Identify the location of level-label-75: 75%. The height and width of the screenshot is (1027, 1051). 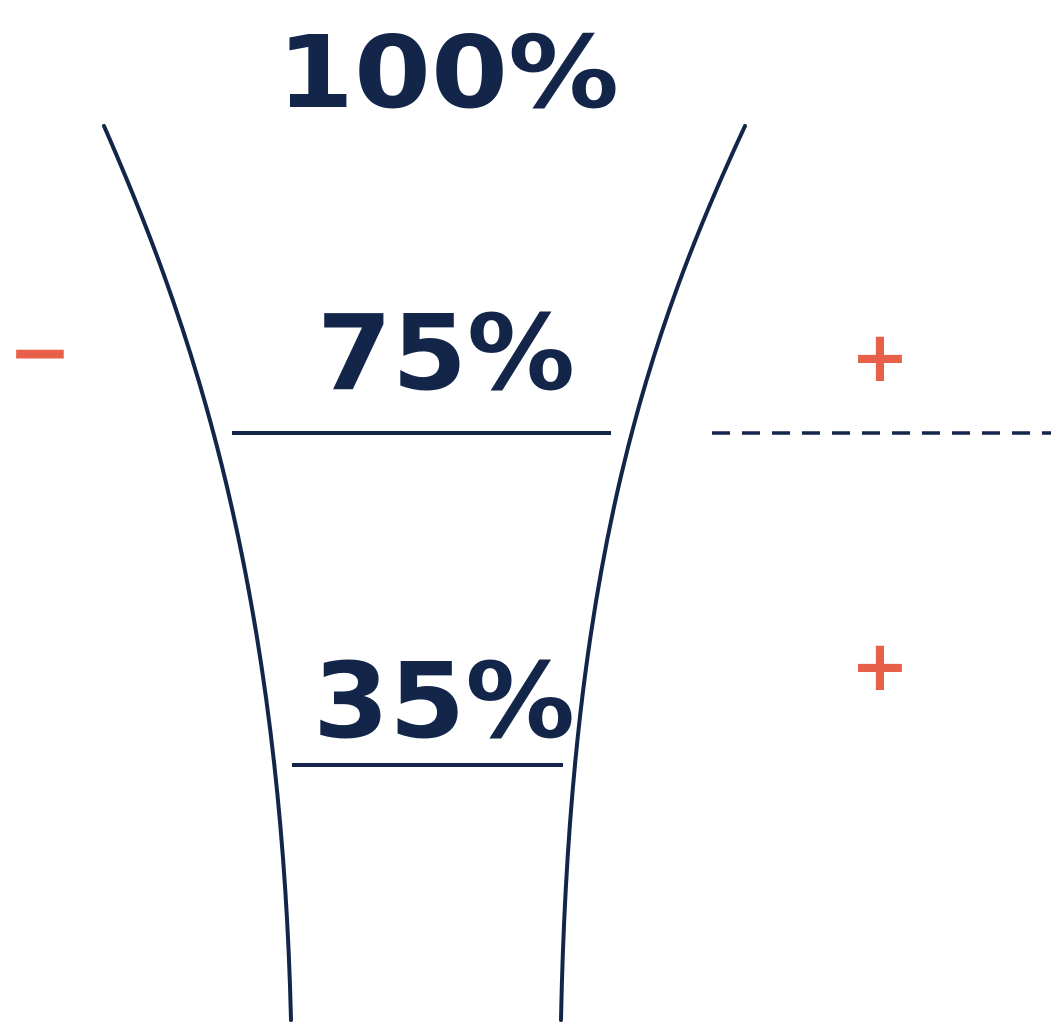
(446, 353).